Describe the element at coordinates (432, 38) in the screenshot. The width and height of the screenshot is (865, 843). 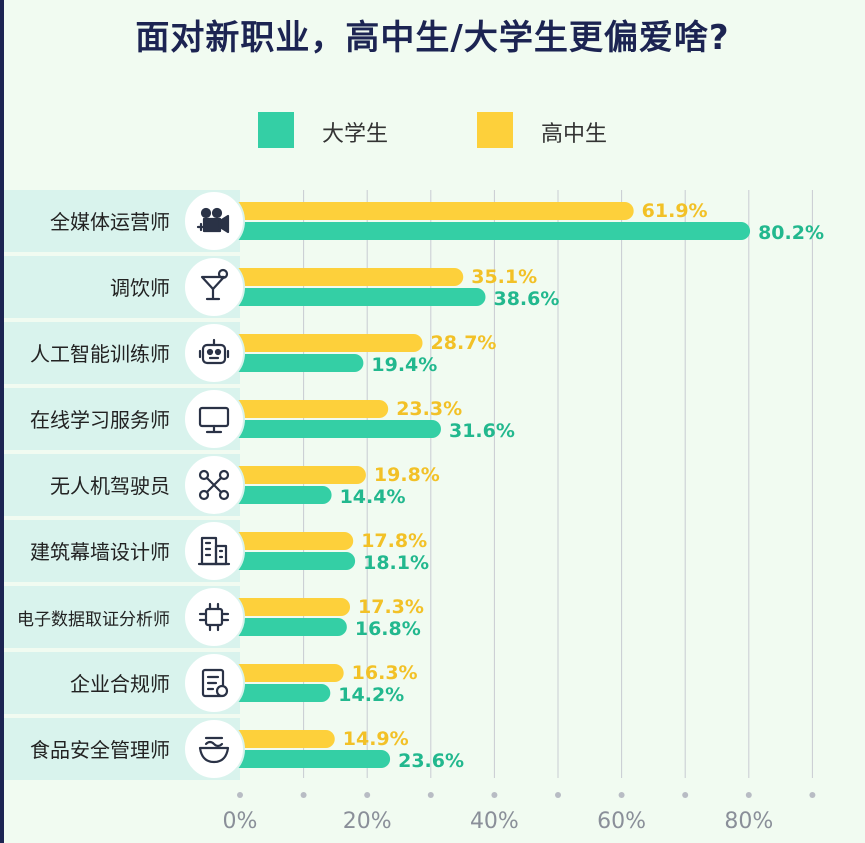
I see `page-title: 面对新职业，高中生/大学生更偏爱啥?` at that location.